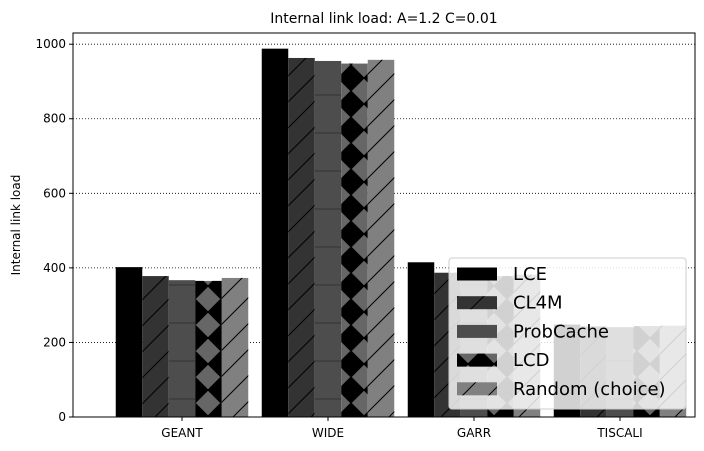  Describe the element at coordinates (16, 225) in the screenshot. I see `y-axis-label: Internal link load` at that location.